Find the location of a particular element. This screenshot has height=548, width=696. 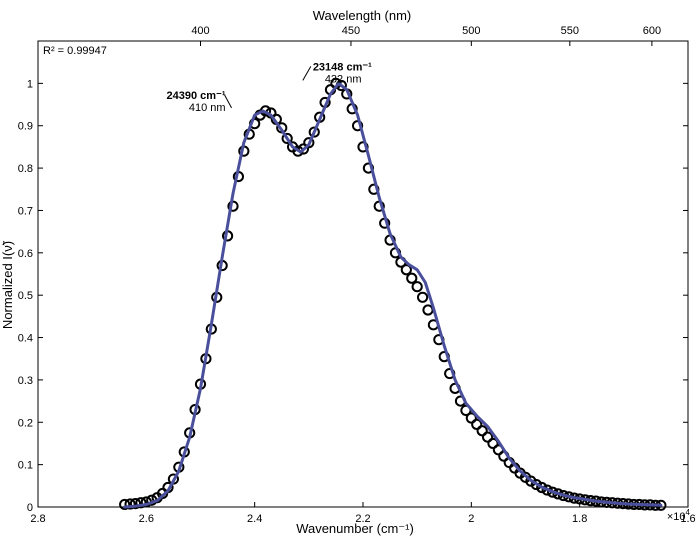

y-tick-labels: 0 0.1 0.2 0.3 0.4 0.5 0.6 0.7 0.8 0.9 1 is located at coordinates (25, 296).